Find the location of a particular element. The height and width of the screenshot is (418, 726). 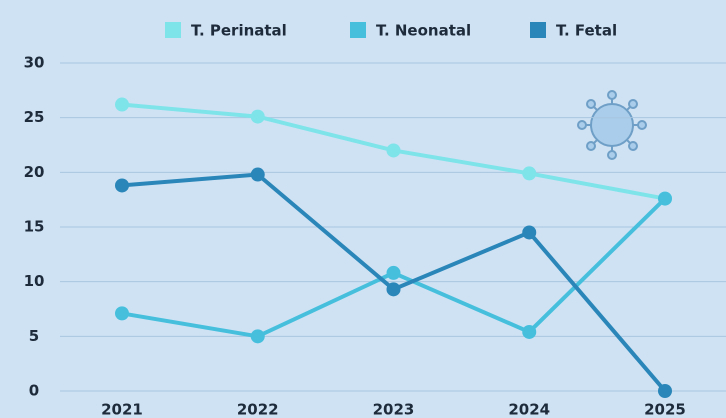

y-tick-label: 25 is located at coordinates (34, 117).